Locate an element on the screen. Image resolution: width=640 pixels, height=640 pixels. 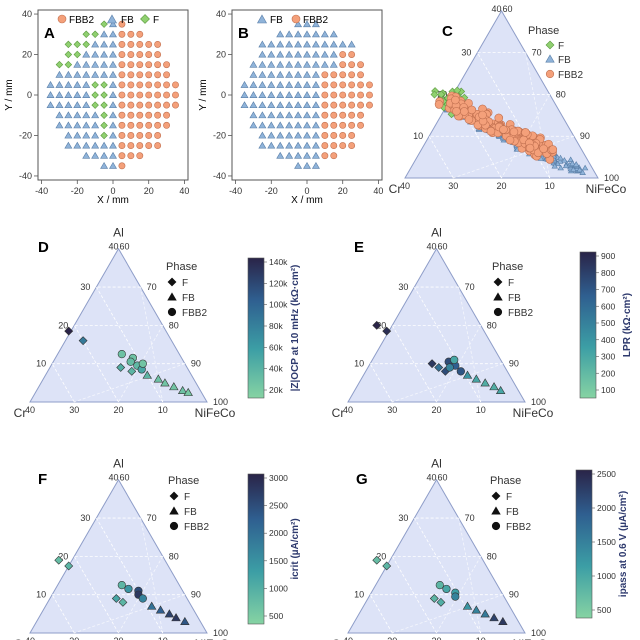
x-tick-label: 0 is located at coordinates (112, 191).